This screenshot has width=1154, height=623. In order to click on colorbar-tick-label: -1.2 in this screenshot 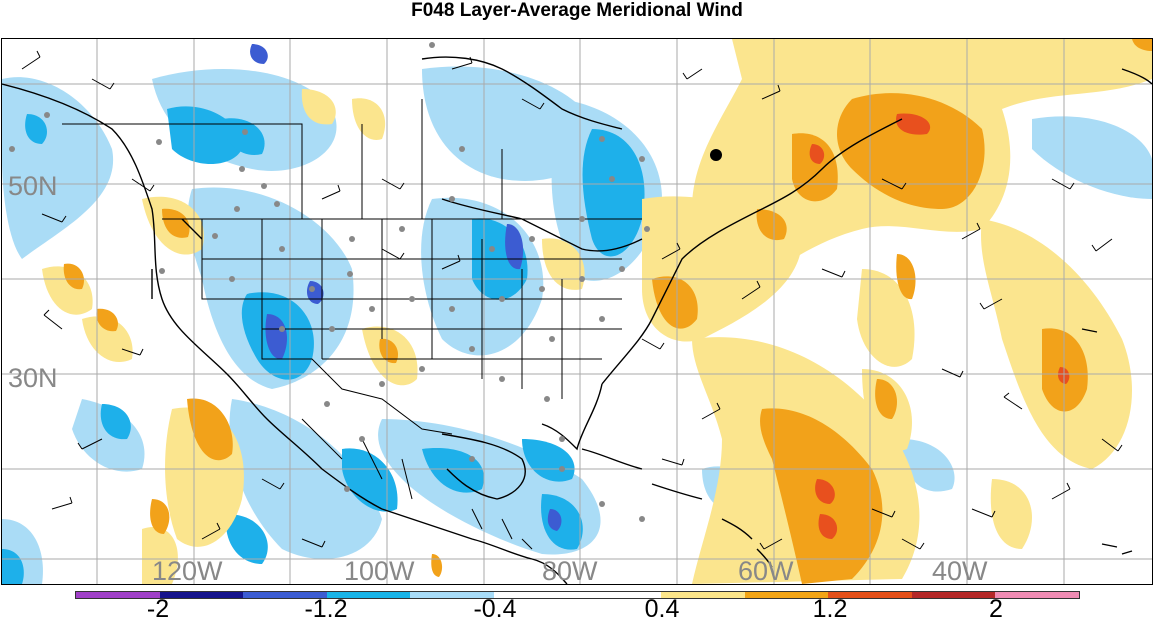, I will do `click(326, 609)`.